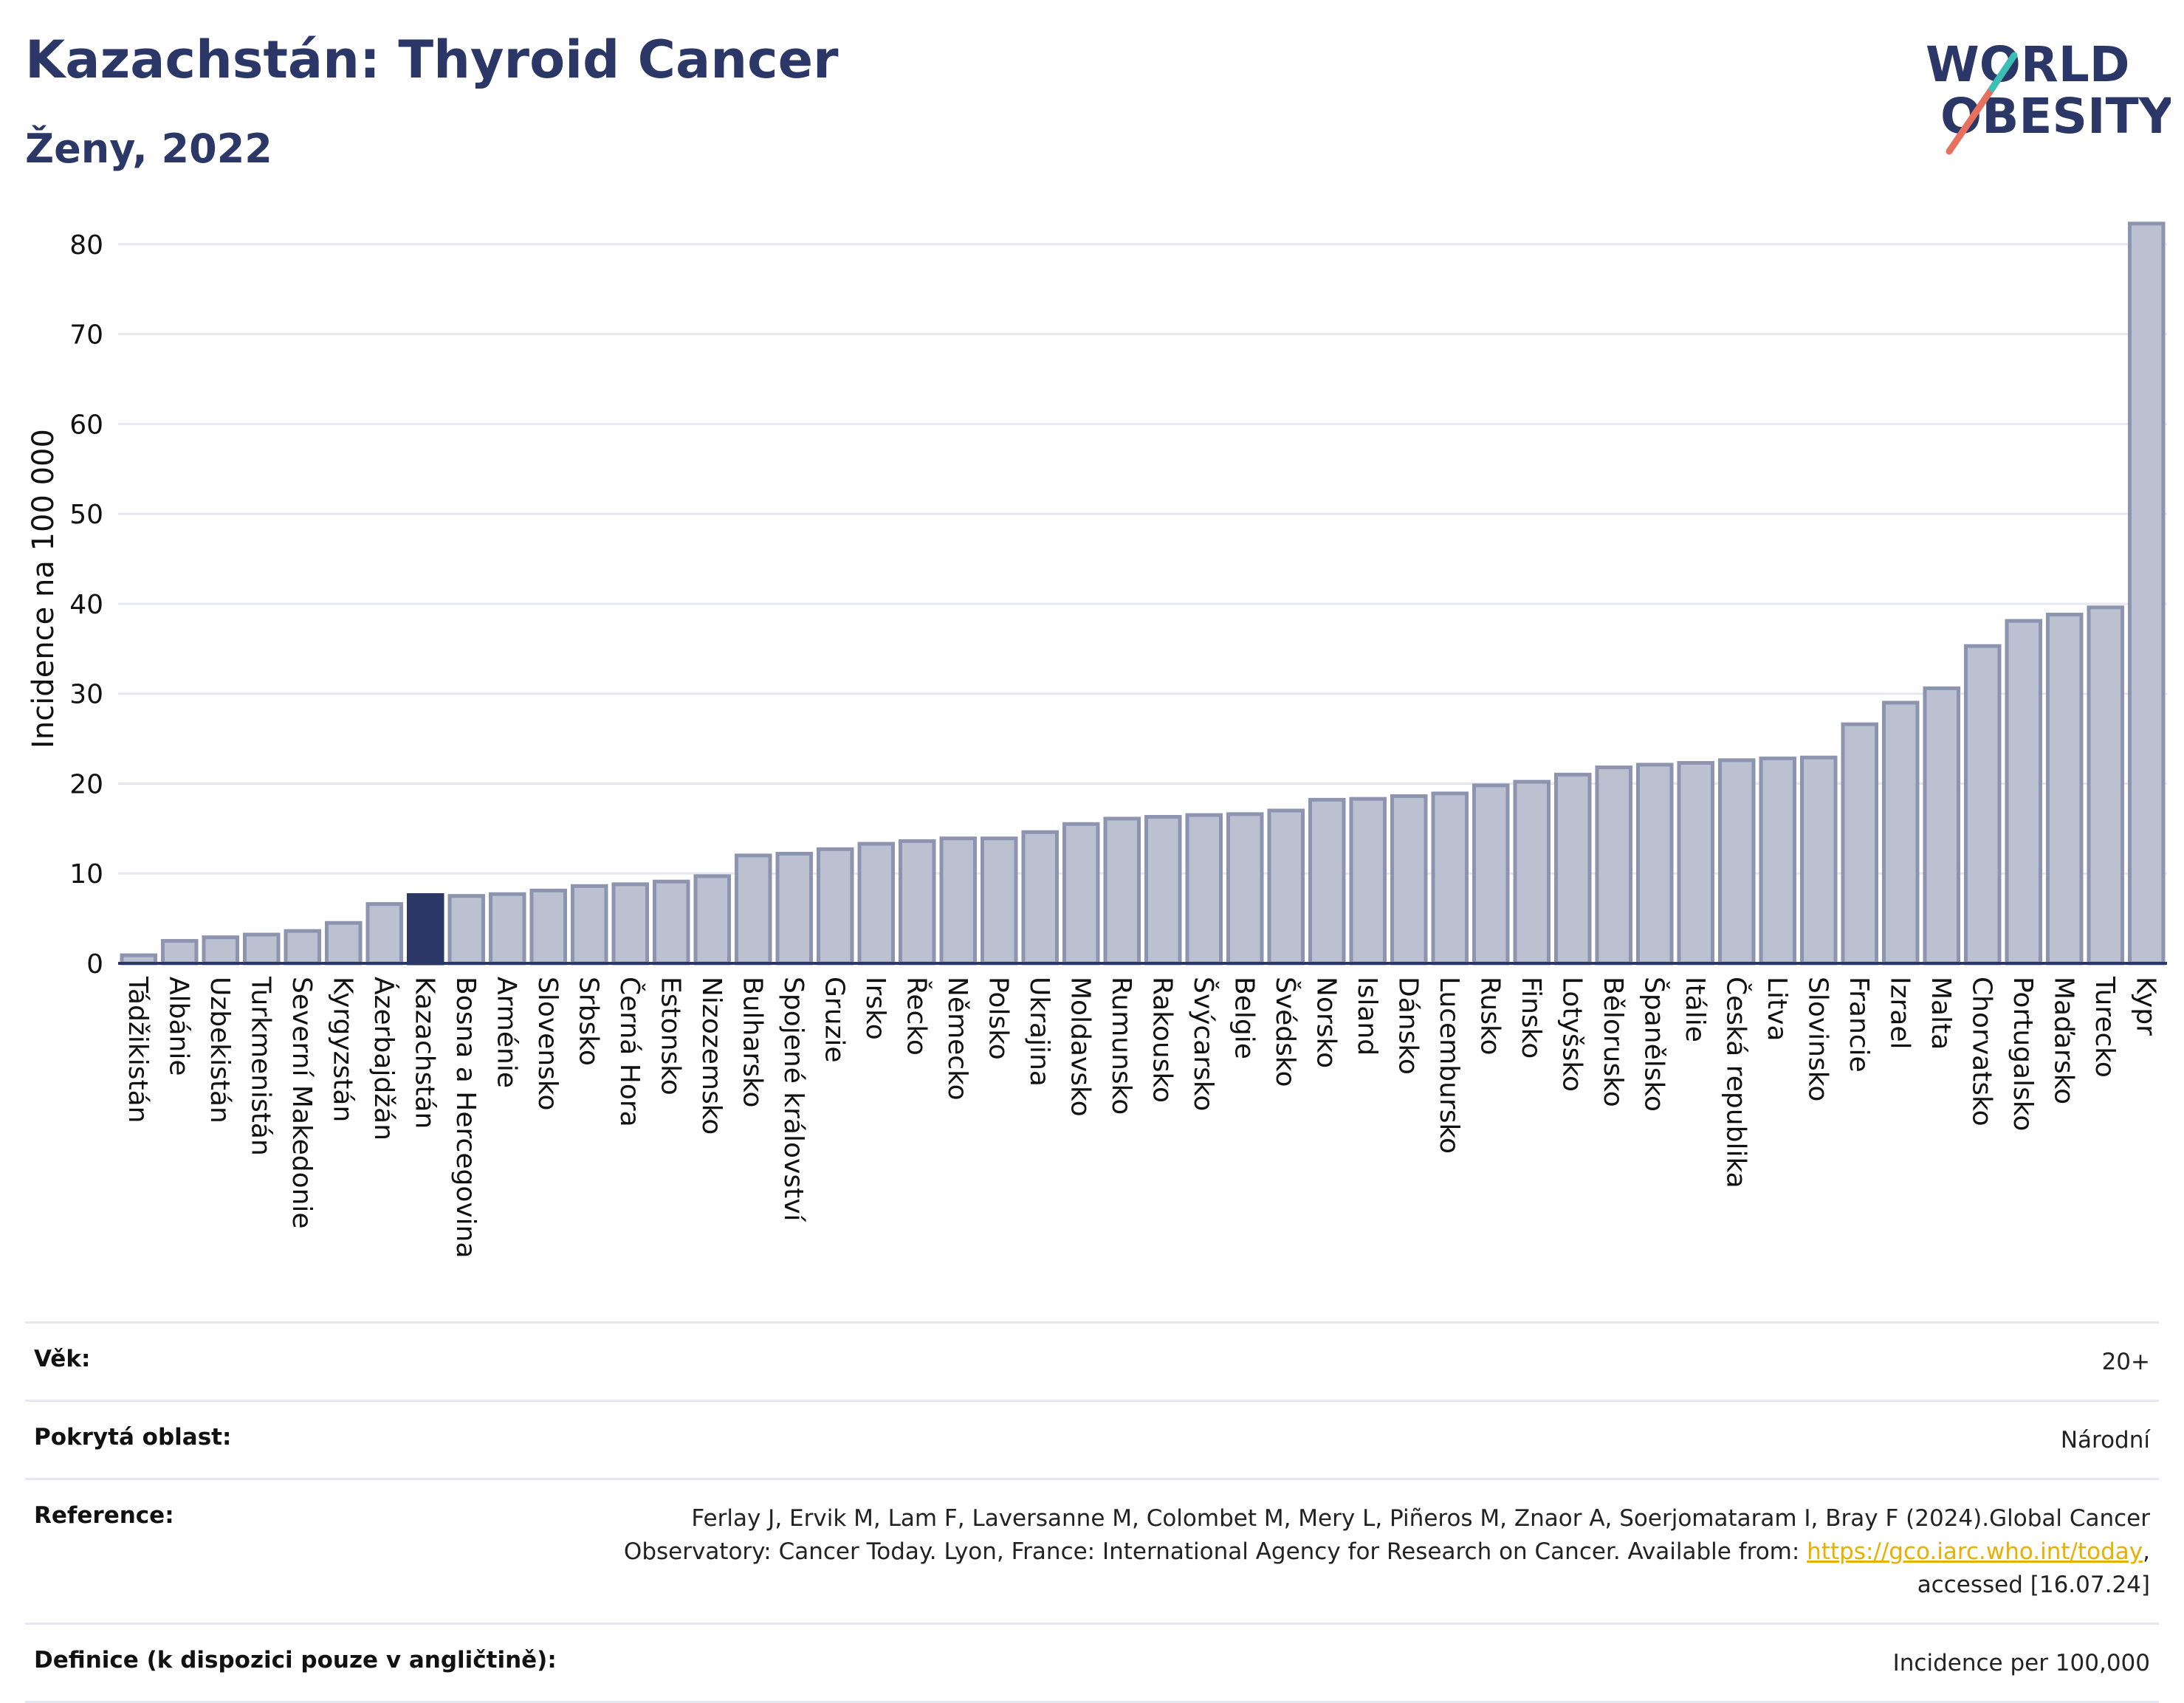 The height and width of the screenshot is (1703, 2184). Describe the element at coordinates (384, 1059) in the screenshot. I see `x-tick-label: Ázerbajdžán` at that location.